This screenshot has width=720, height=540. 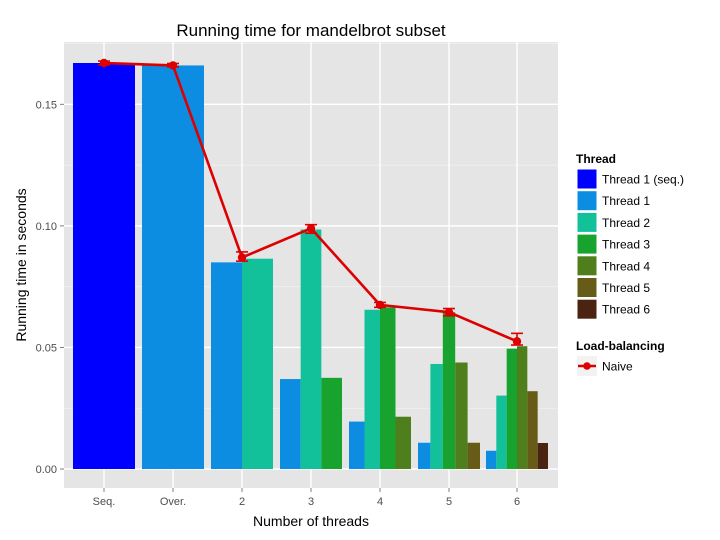 What do you see at coordinates (311, 521) in the screenshot?
I see `x-axis-label: Number of threads` at bounding box center [311, 521].